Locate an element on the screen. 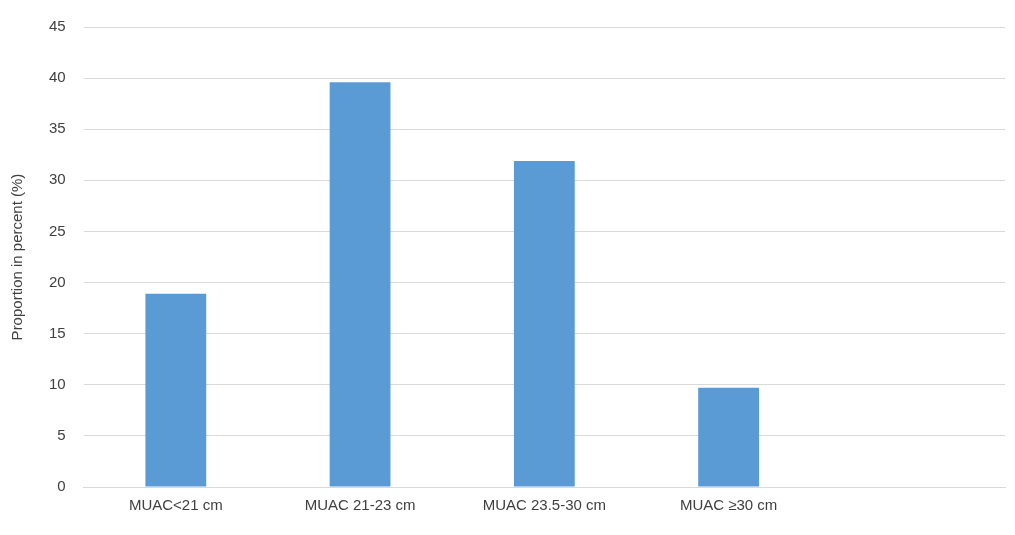  x-tick-label: MUAC 21-23 cm is located at coordinates (360, 505).